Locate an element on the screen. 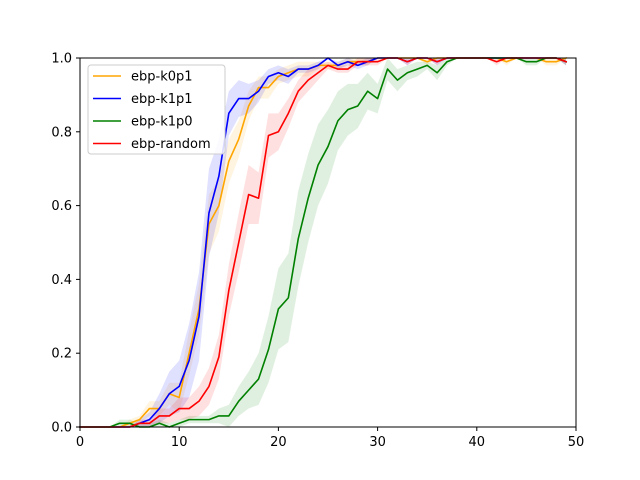 The height and width of the screenshot is (480, 640). x-tick-label: 10 is located at coordinates (179, 442).